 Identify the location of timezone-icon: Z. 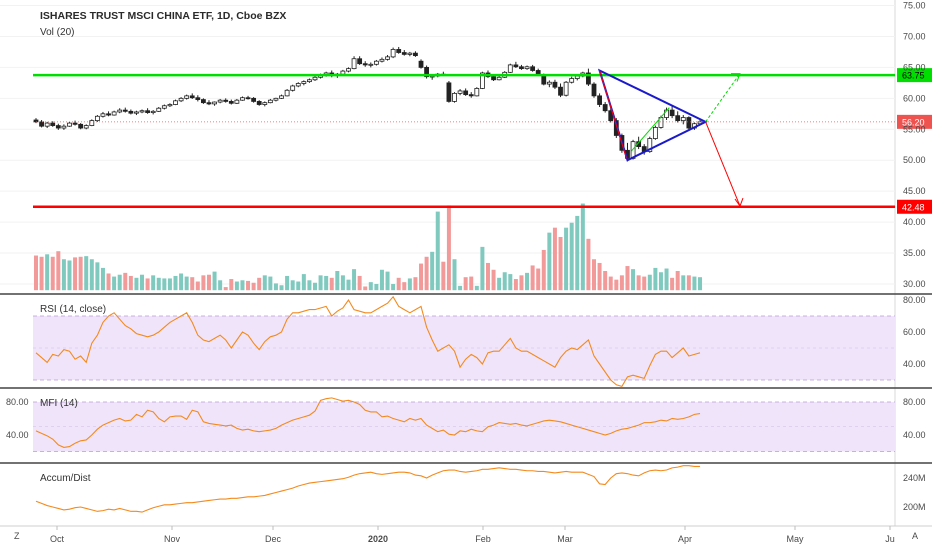
(17, 536).